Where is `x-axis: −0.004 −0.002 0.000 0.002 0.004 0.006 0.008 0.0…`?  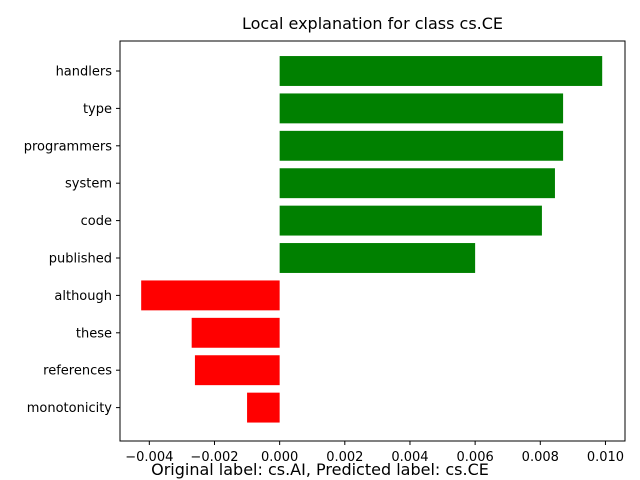
x-axis: −0.004 −0.002 0.000 0.002 0.004 0.006 0.008 0.0… is located at coordinates (374, 453).